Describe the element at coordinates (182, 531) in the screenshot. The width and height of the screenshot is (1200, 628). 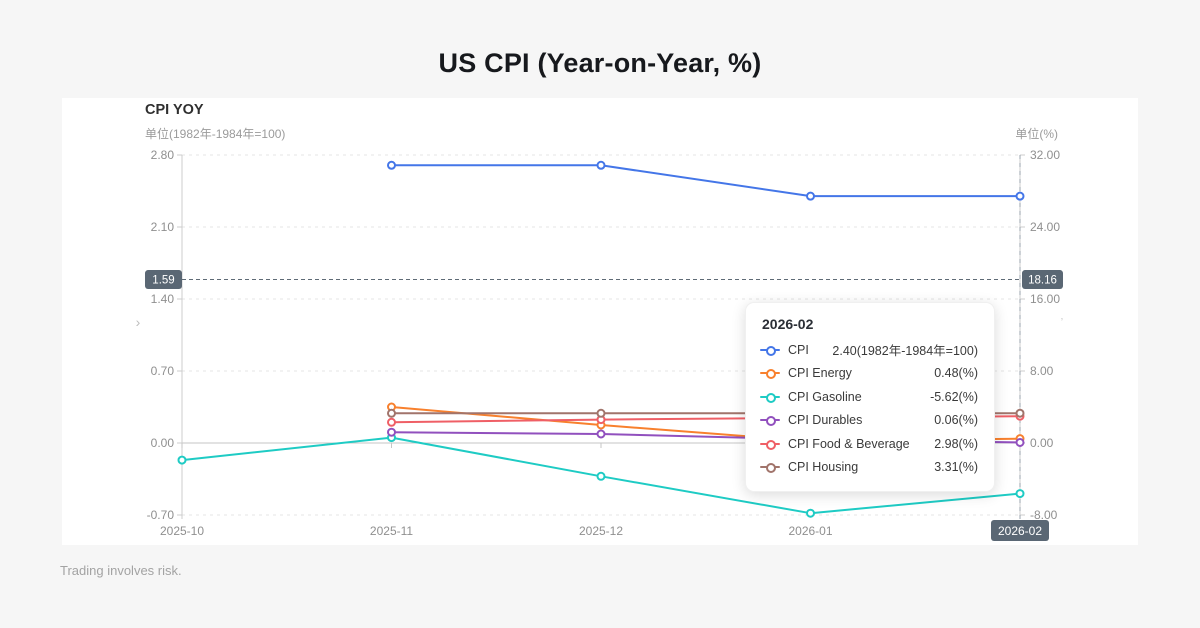
I see `x-axis-tick-label: 2025-10` at that location.